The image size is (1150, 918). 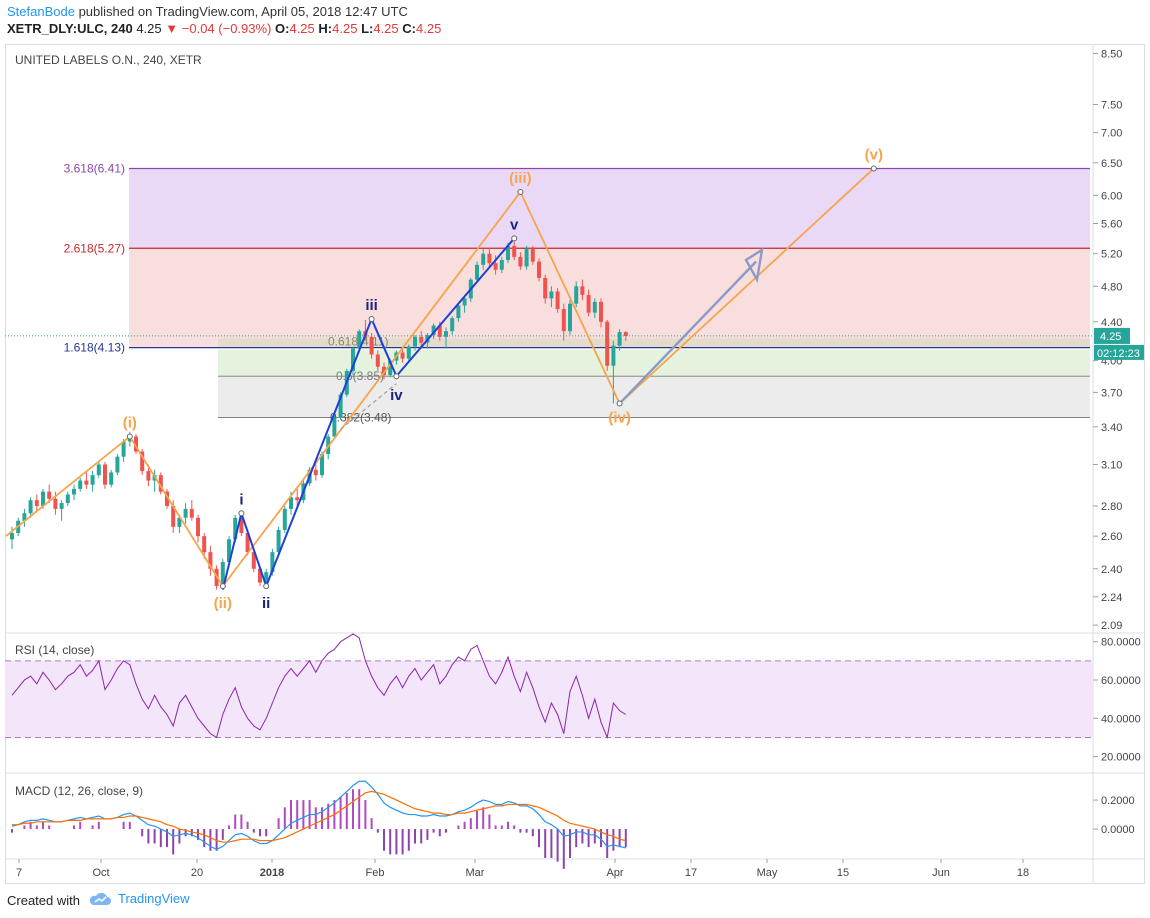 What do you see at coordinates (691, 873) in the screenshot?
I see `time-tick-label: 17` at bounding box center [691, 873].